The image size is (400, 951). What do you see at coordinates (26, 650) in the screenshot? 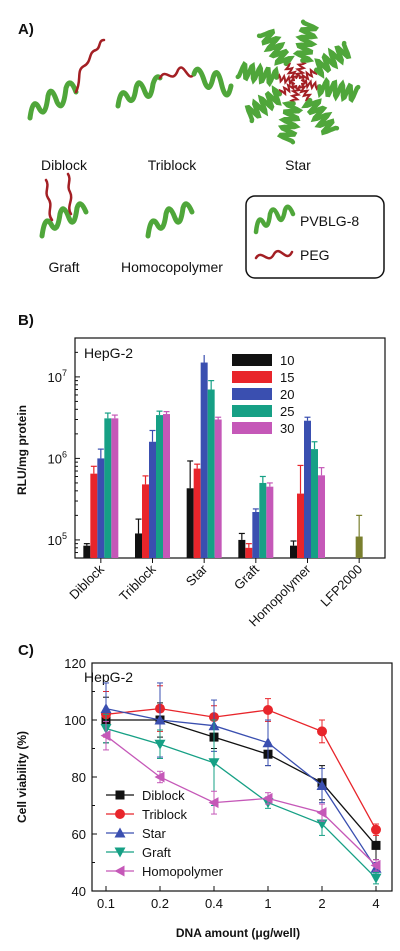
I see `panel-c-label: C)` at bounding box center [26, 650].